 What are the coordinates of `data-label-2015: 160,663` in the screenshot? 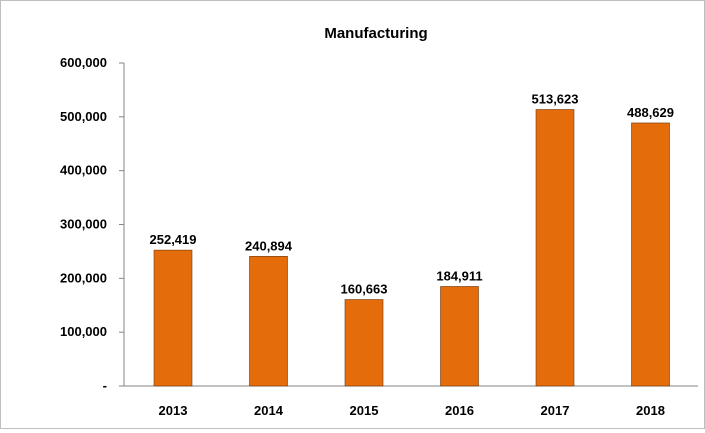 It's located at (364, 289).